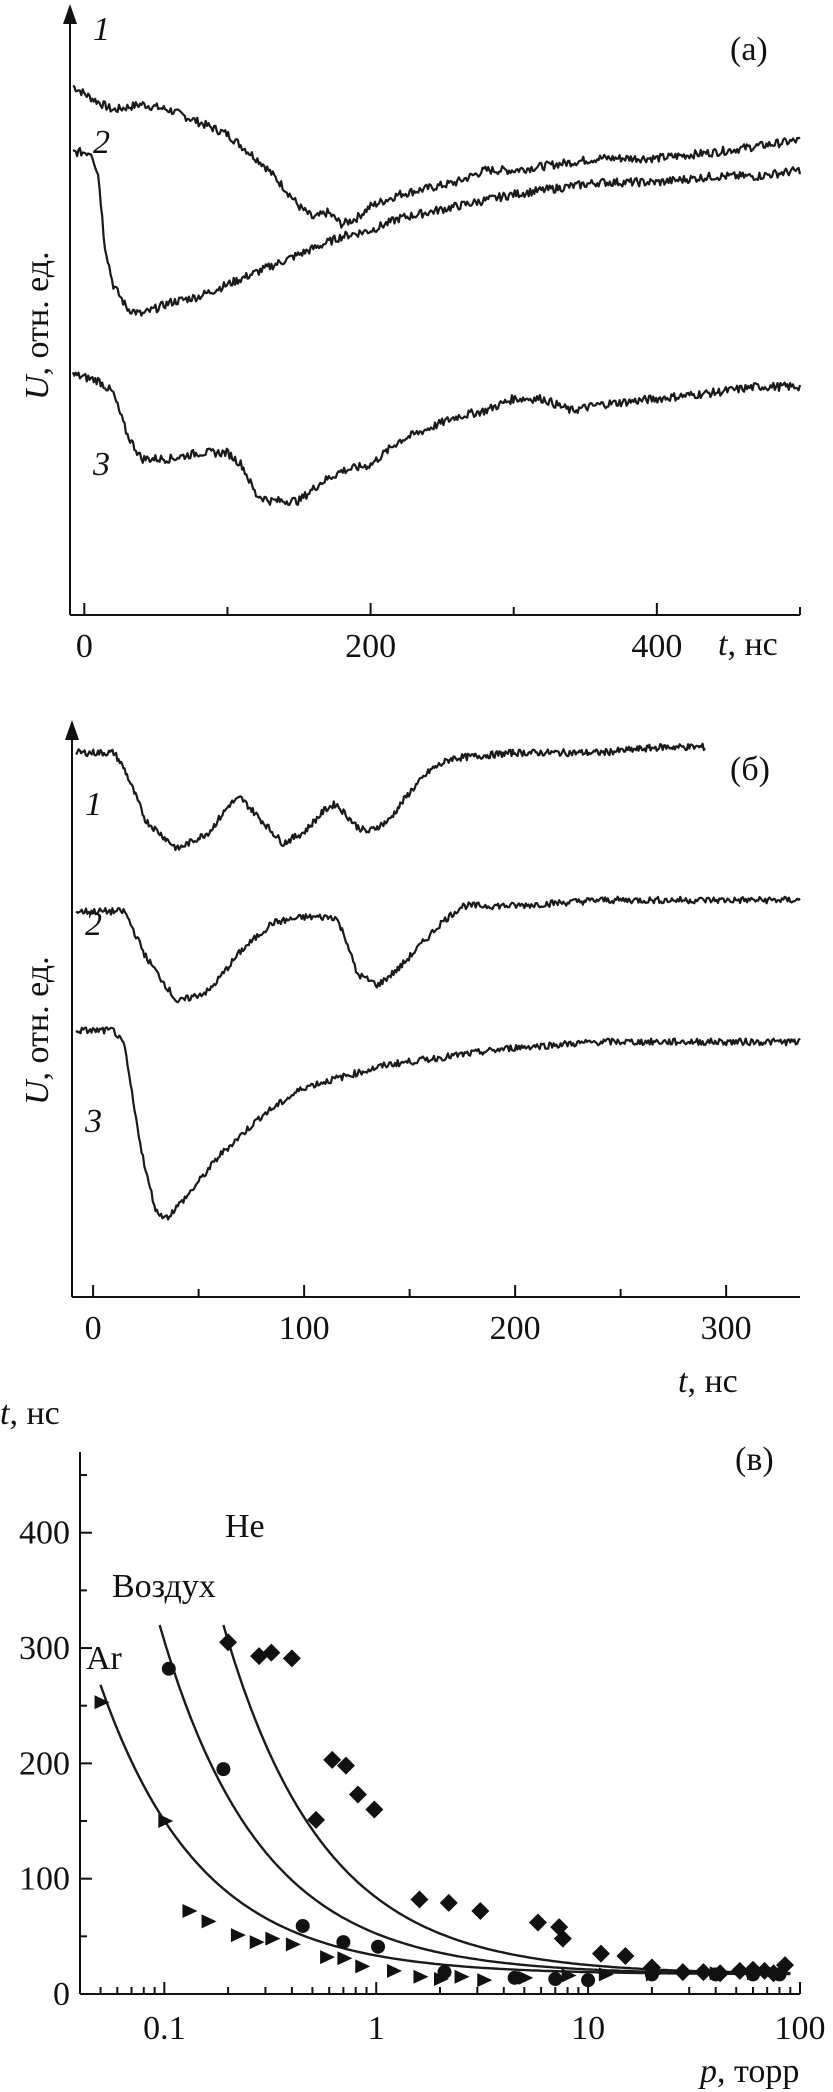 This screenshot has width=833, height=2092. I want to click on x-axis-label-c: p, торр, so click(748, 2071).